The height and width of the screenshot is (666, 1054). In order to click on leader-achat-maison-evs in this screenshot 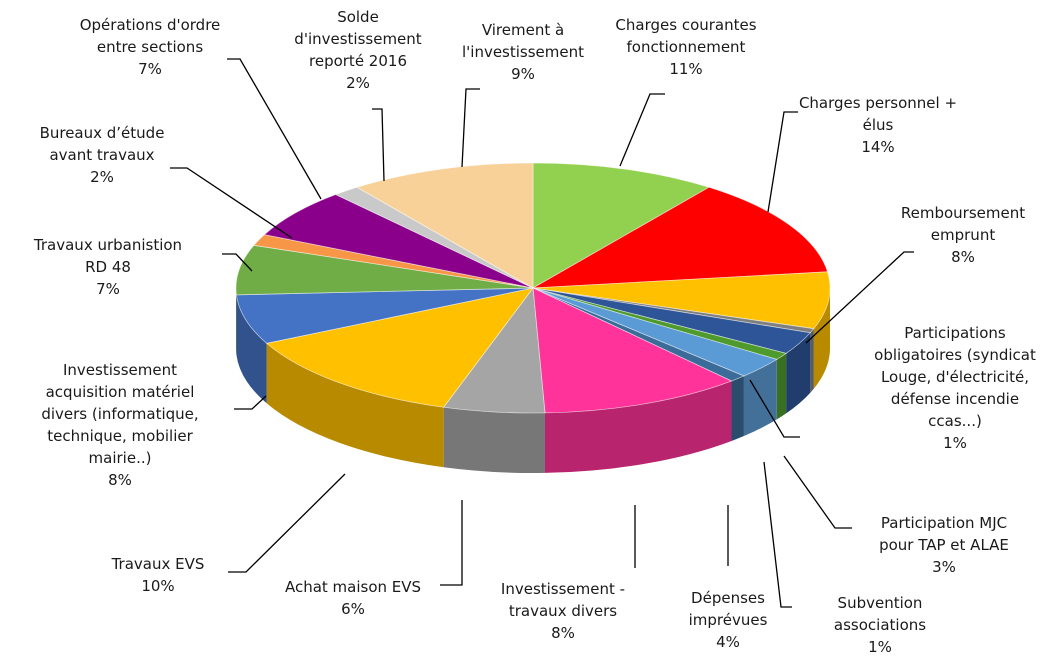, I will do `click(451, 542)`.